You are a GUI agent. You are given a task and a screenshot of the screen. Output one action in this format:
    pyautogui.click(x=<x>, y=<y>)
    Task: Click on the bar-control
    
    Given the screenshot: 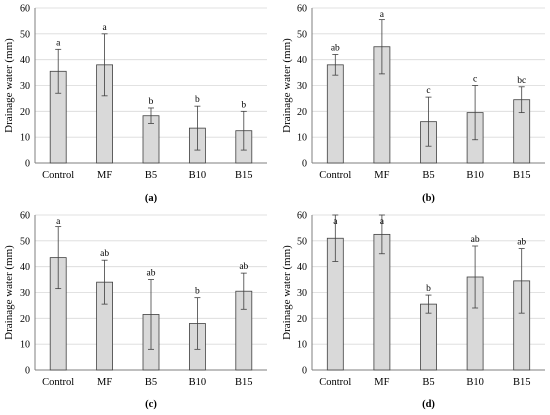 What is the action you would take?
    pyautogui.click(x=335, y=114)
    